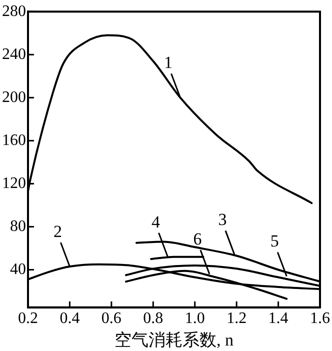  Describe the element at coordinates (320, 319) in the screenshot. I see `x-tick-label: 1.6` at that location.